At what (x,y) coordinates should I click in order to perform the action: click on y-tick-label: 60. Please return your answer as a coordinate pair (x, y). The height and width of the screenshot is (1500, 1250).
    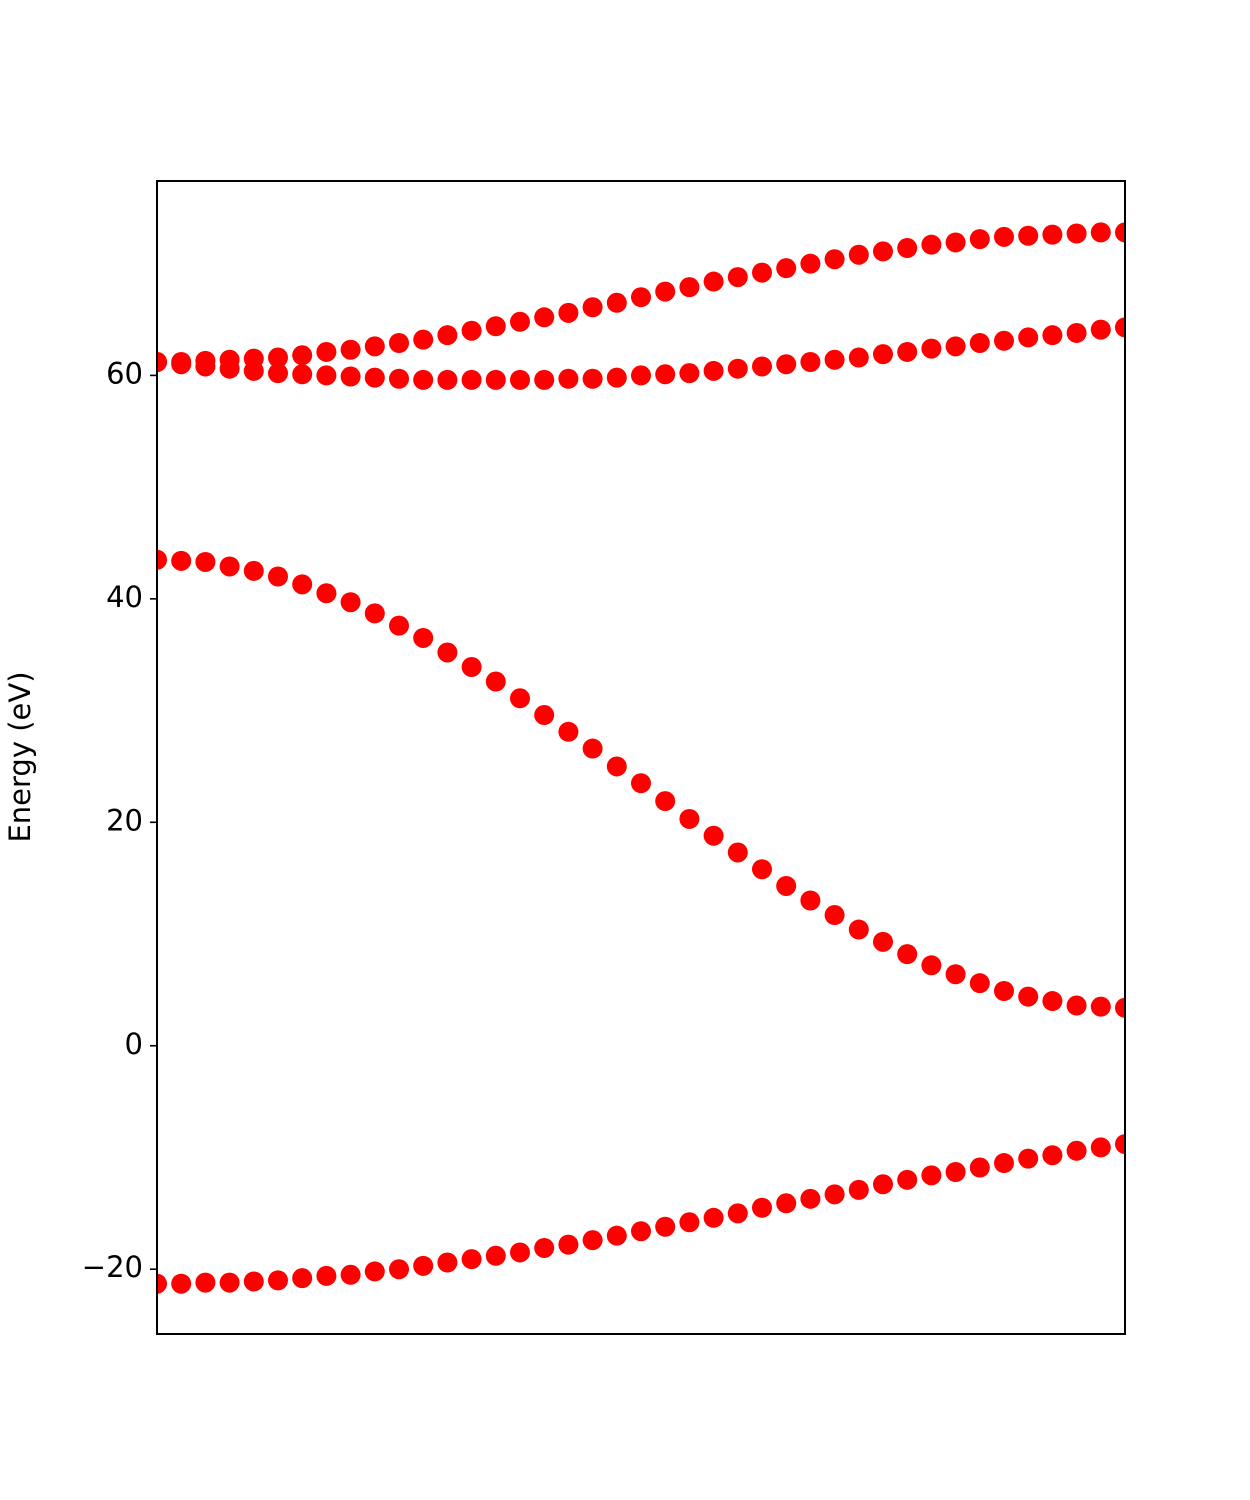
    Looking at the image, I should click on (124, 373).